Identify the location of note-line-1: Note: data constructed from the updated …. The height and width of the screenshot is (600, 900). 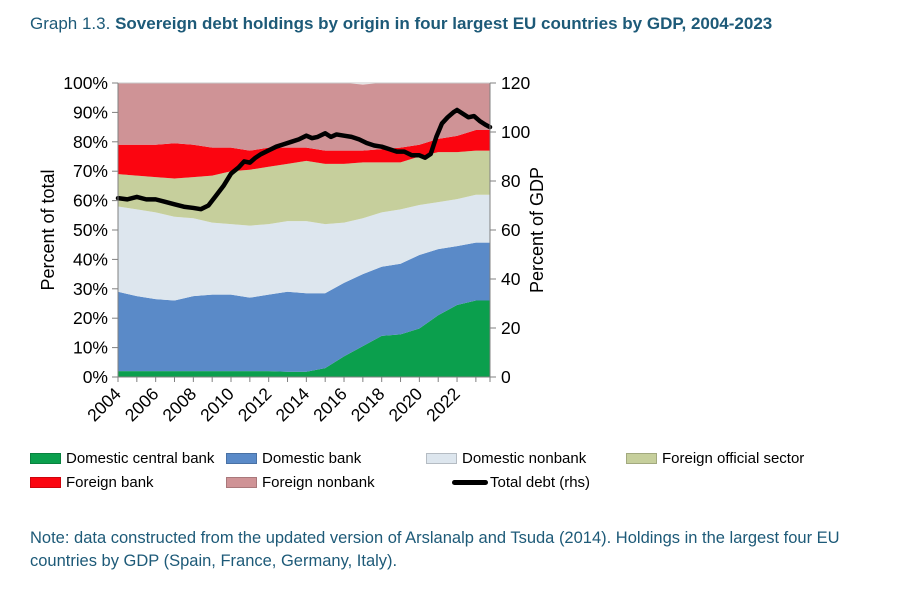
(435, 538).